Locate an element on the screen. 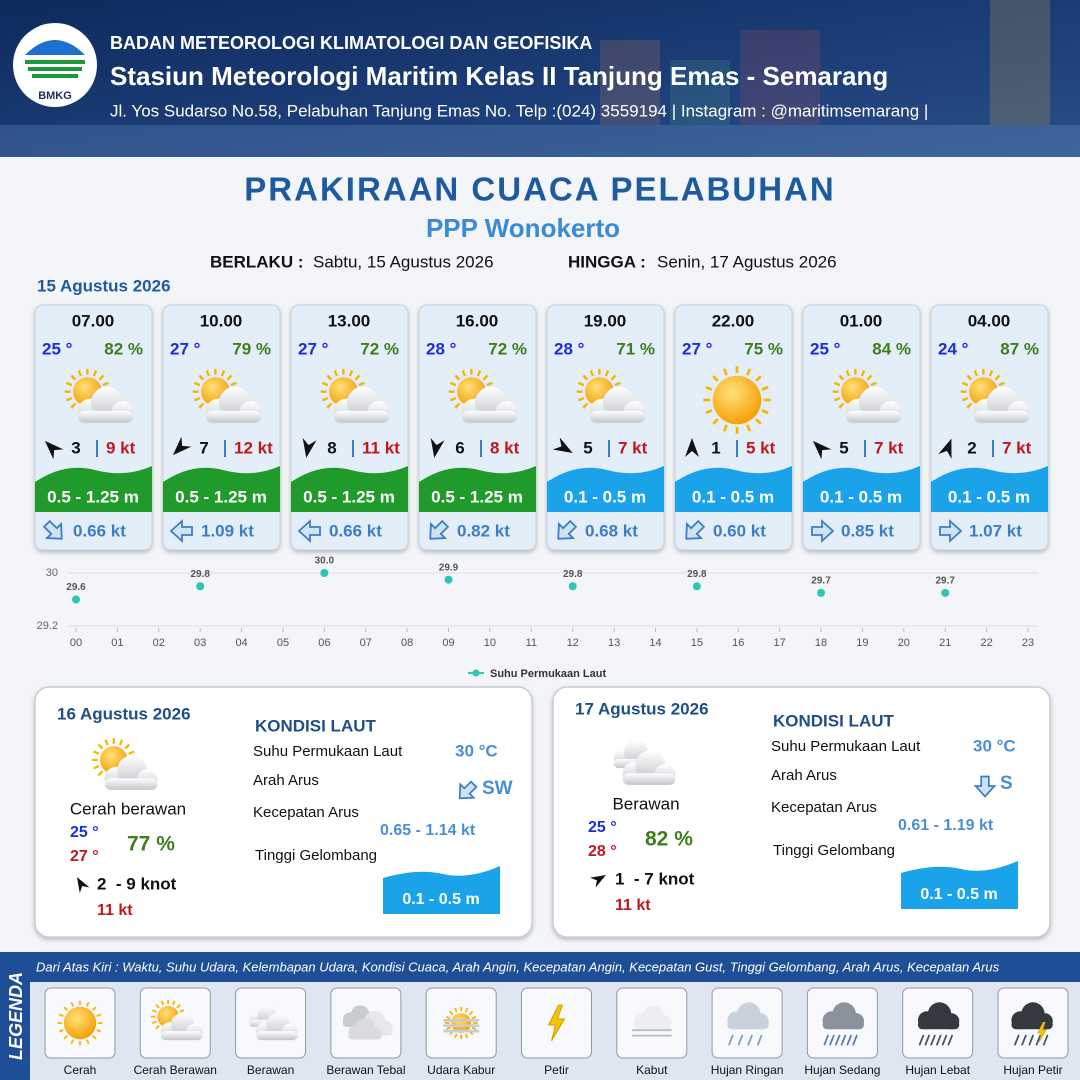  sst: 30 °C is located at coordinates (994, 745).